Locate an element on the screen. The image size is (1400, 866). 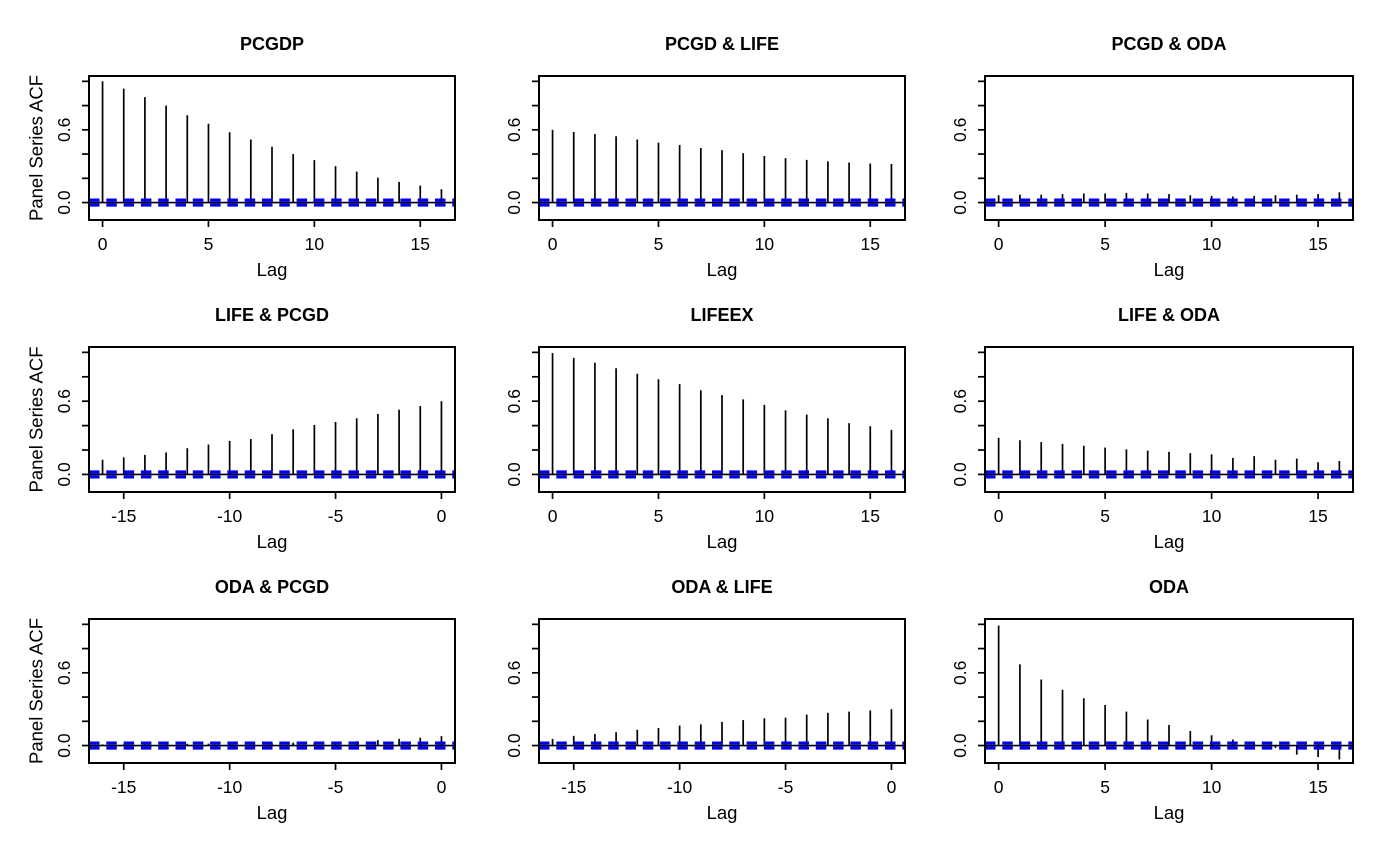
acf-panel-9: 0.0 0.6 0 5 10 15 ODA Lag is located at coordinates (1152, 700).